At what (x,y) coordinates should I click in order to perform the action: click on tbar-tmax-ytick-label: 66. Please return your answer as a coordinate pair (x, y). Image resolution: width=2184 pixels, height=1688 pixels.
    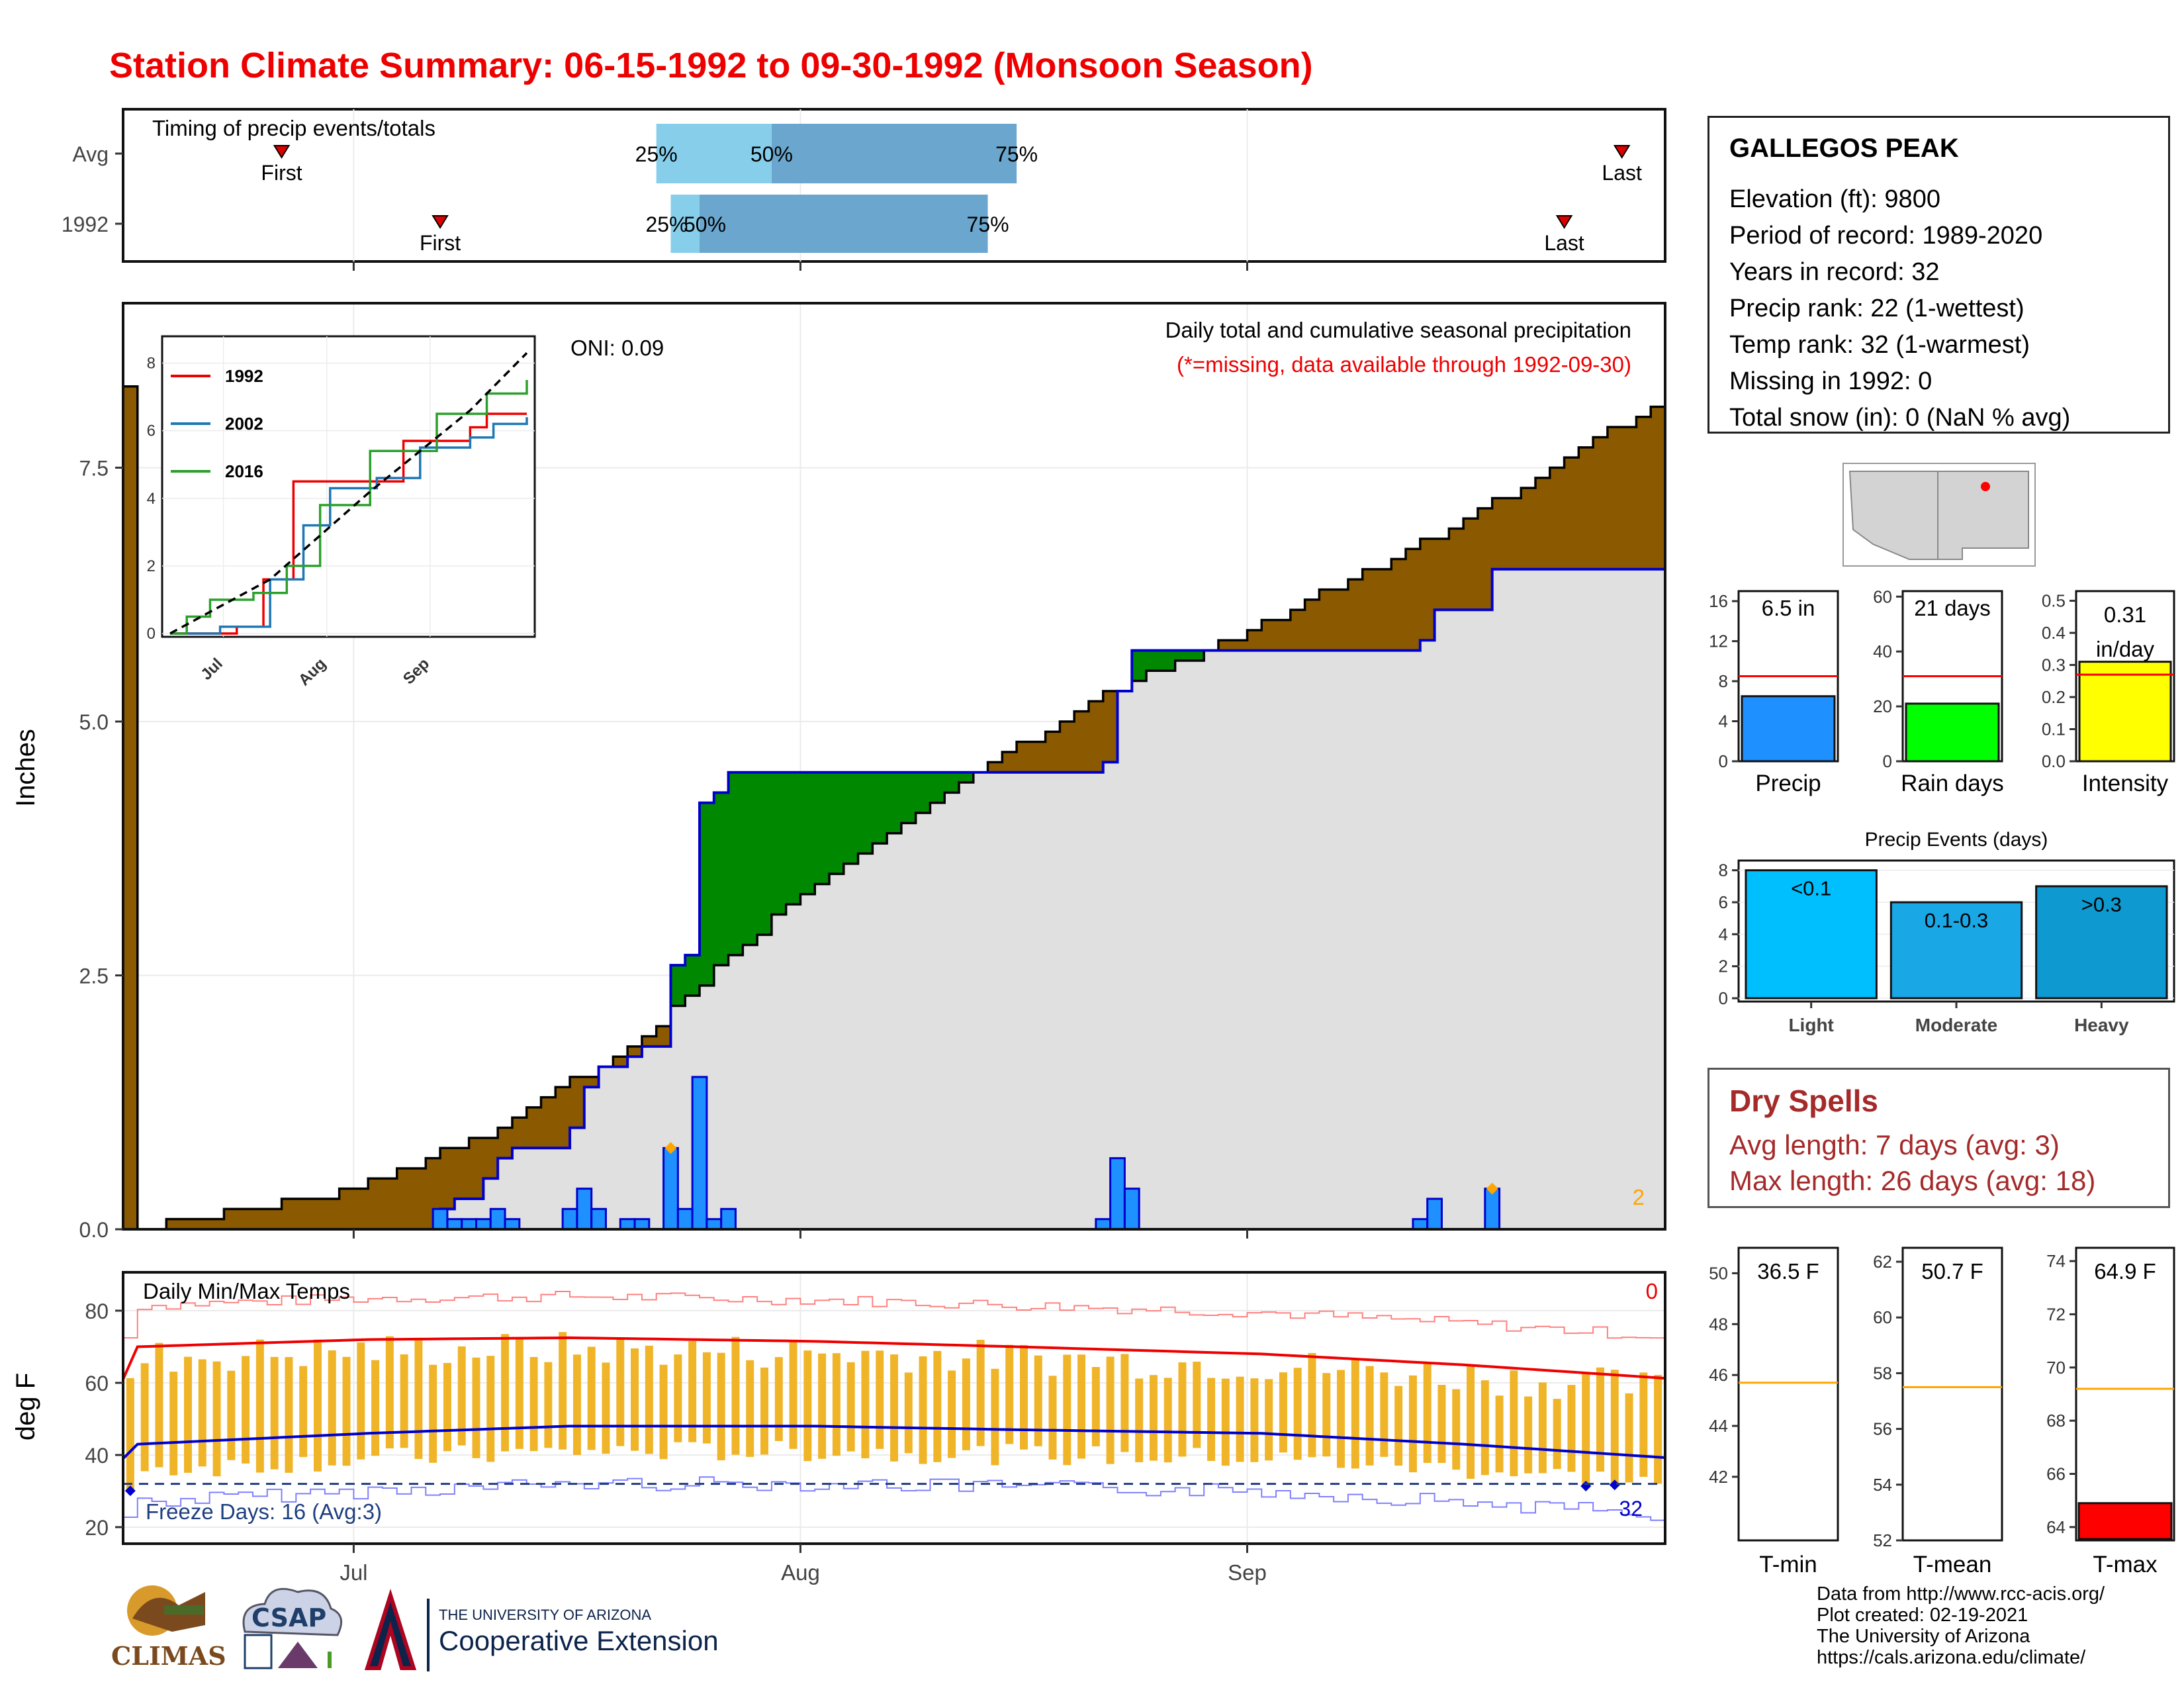
    Looking at the image, I should click on (2056, 1474).